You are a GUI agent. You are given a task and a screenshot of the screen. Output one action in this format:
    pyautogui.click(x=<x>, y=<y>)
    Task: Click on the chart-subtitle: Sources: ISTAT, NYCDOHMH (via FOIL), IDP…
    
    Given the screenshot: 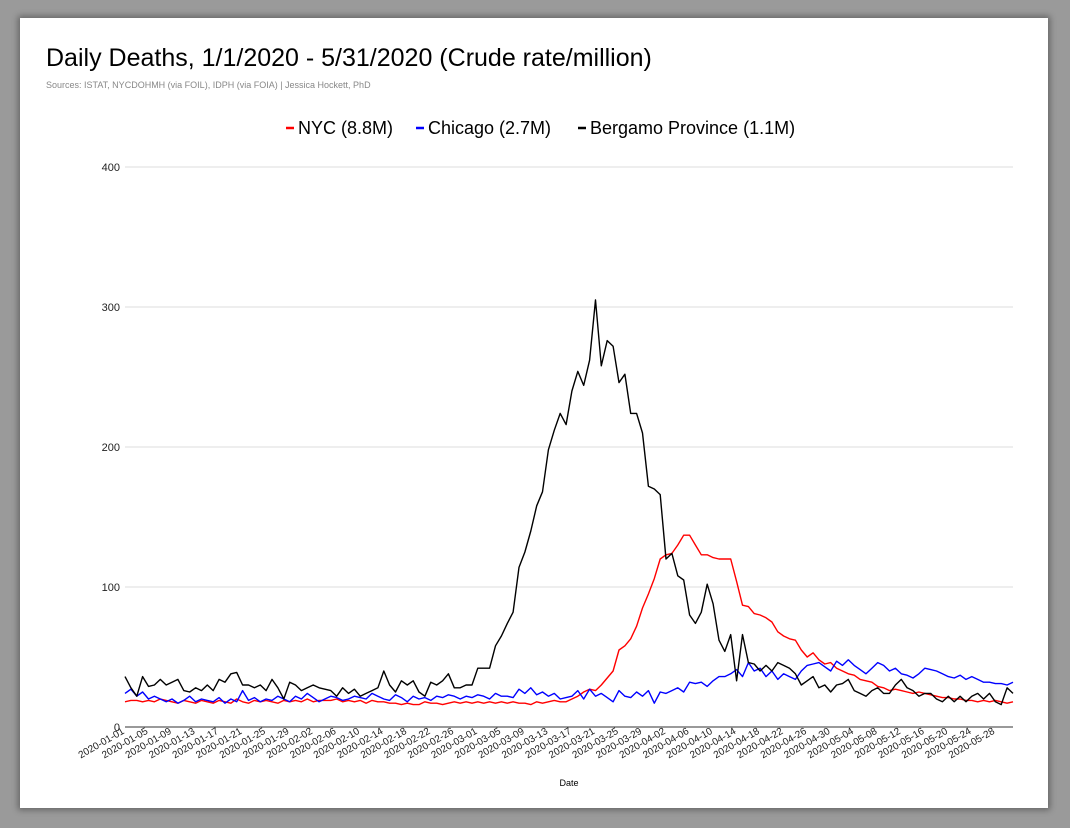 What is the action you would take?
    pyautogui.click(x=208, y=85)
    